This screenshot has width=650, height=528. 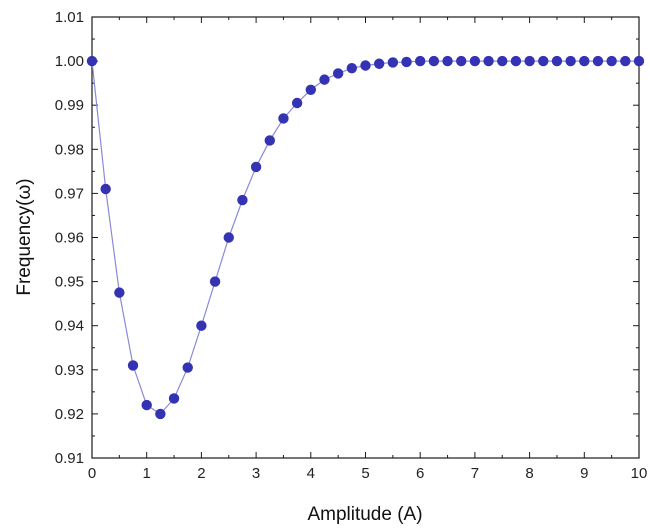 I want to click on y-tick-label: 0.96, so click(x=69, y=238).